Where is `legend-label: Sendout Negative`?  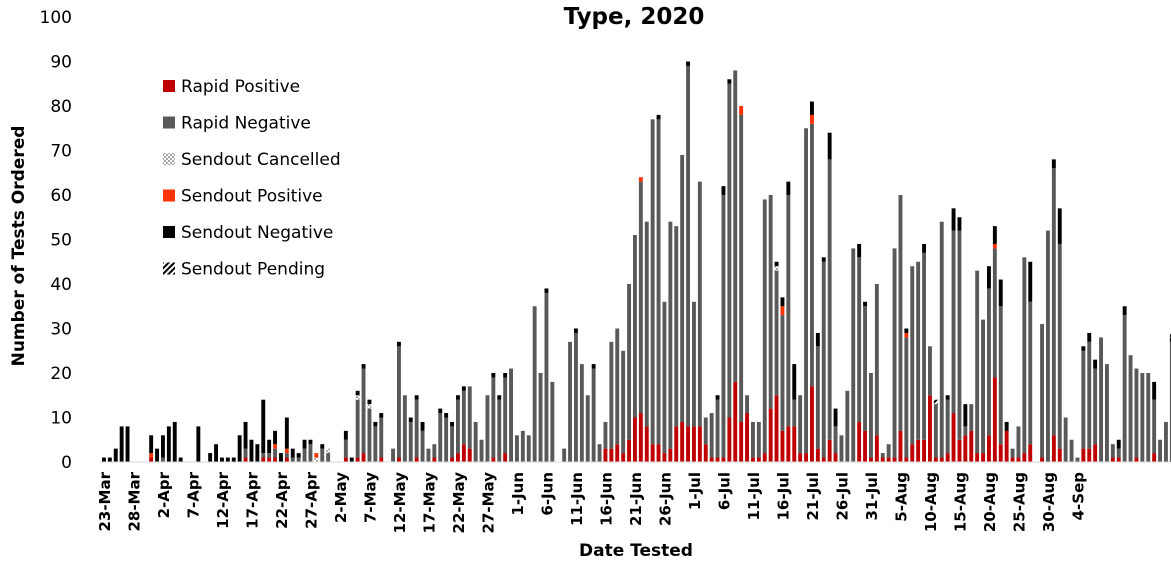 legend-label: Sendout Negative is located at coordinates (257, 233).